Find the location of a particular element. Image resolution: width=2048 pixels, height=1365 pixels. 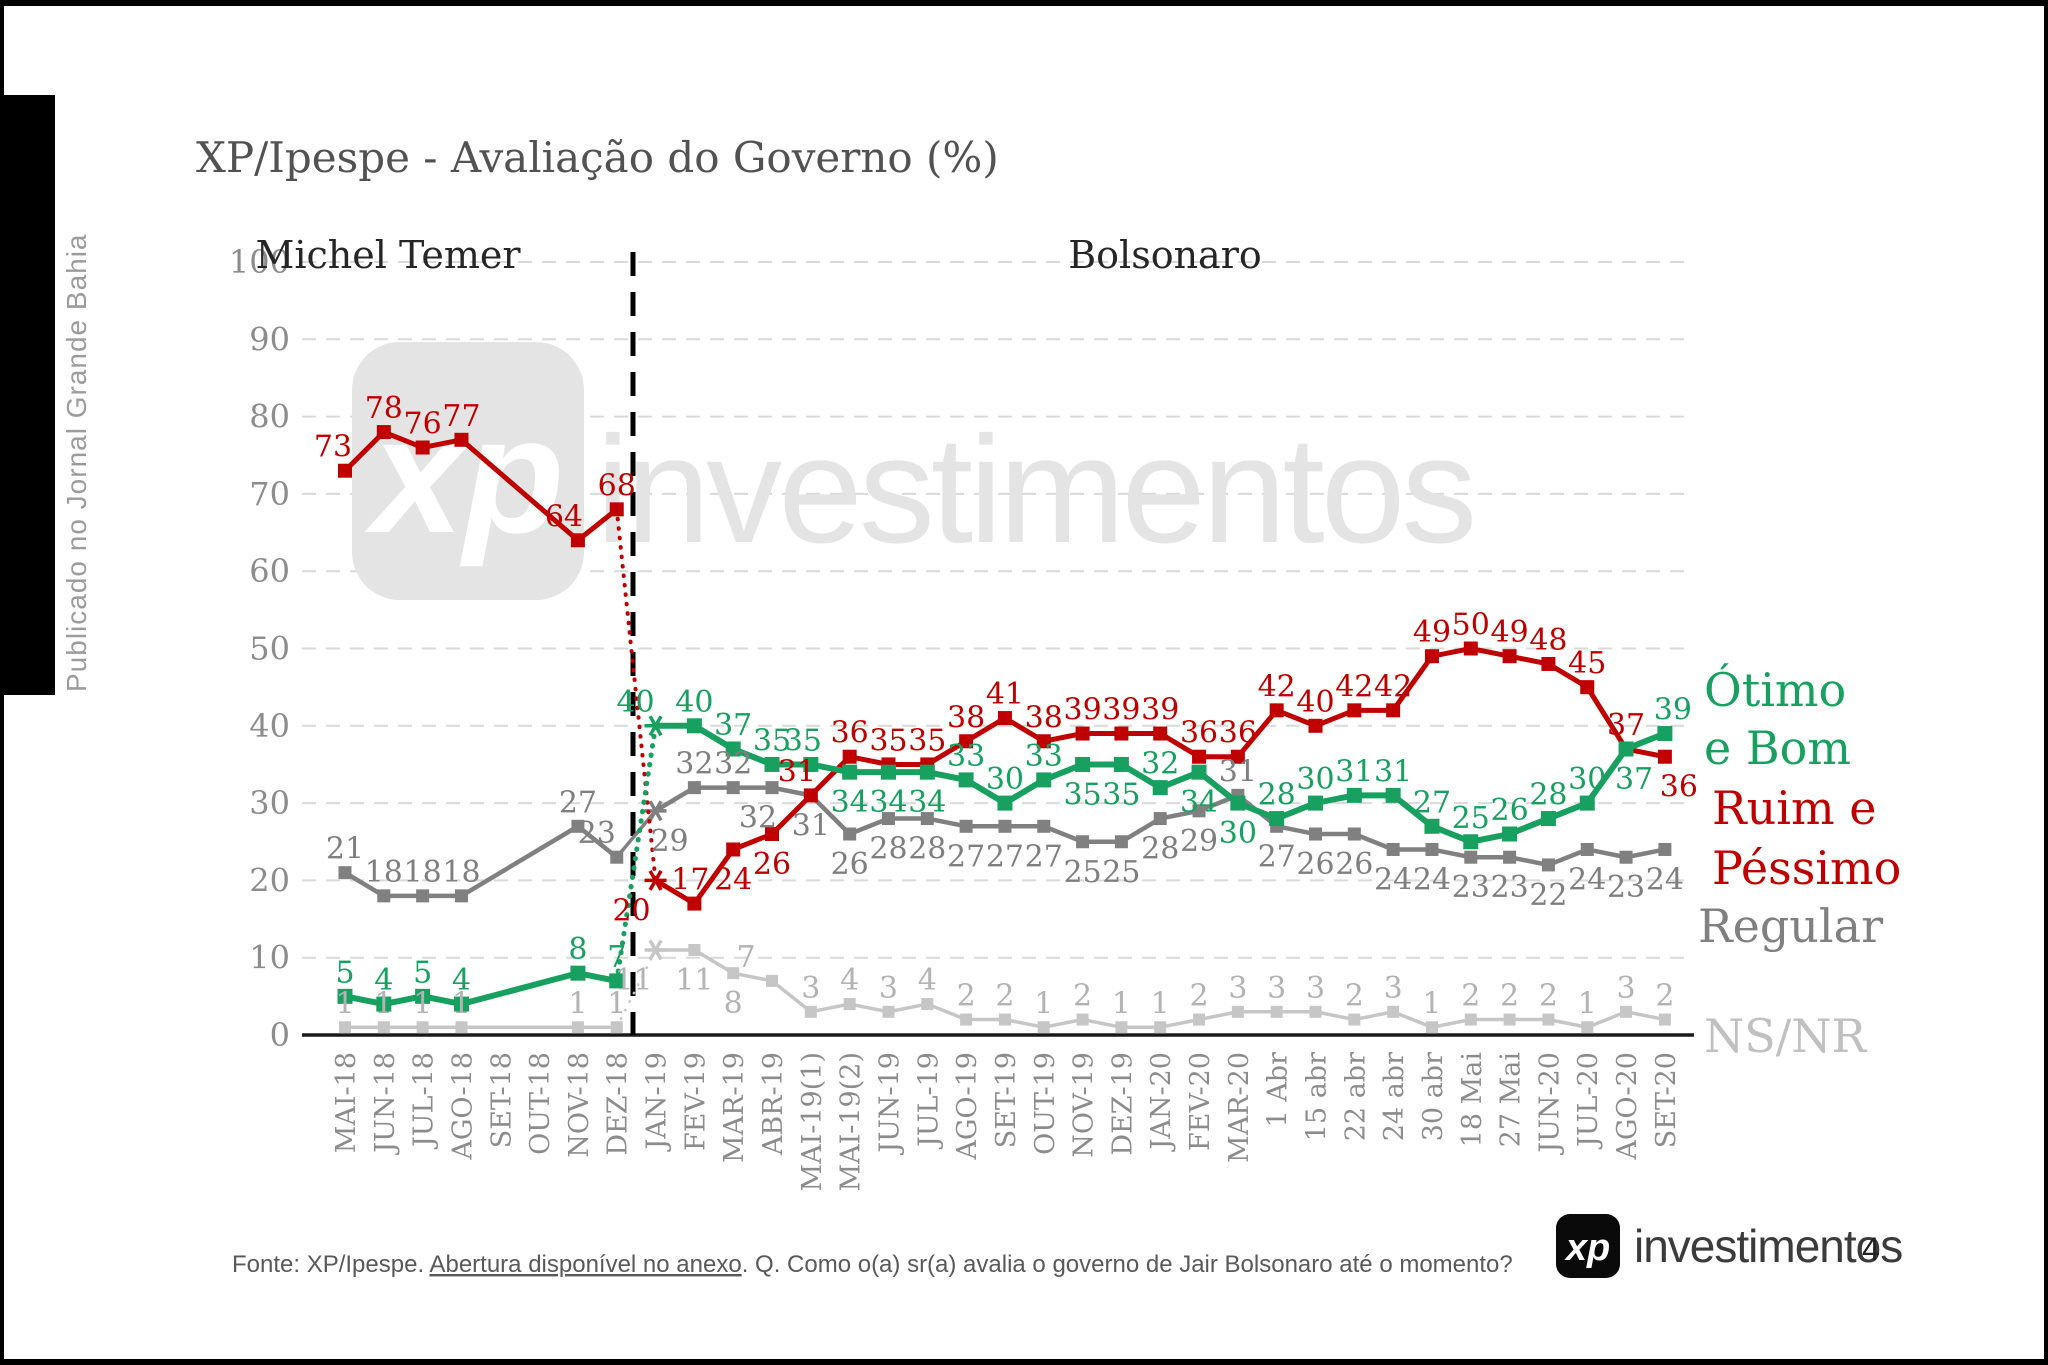

data-label: 7 is located at coordinates (745, 957).